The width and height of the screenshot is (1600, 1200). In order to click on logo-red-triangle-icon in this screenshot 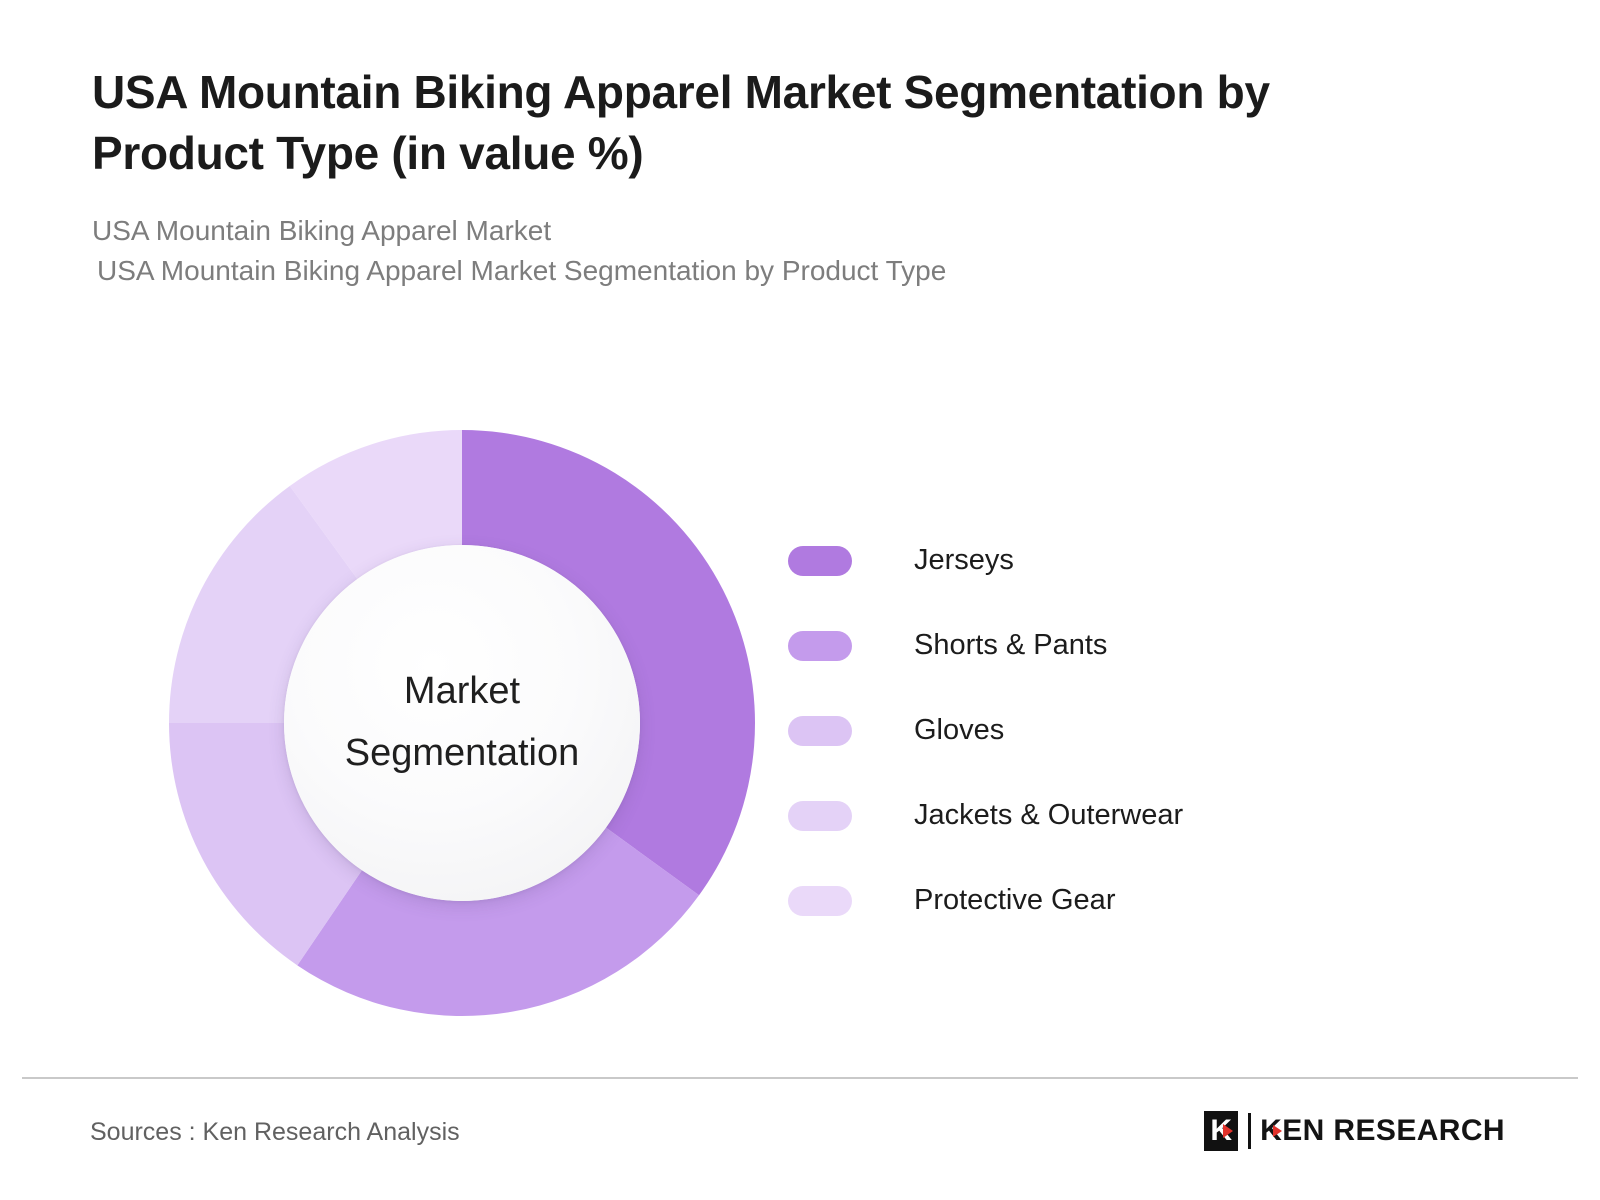, I will do `click(1228, 1131)`.